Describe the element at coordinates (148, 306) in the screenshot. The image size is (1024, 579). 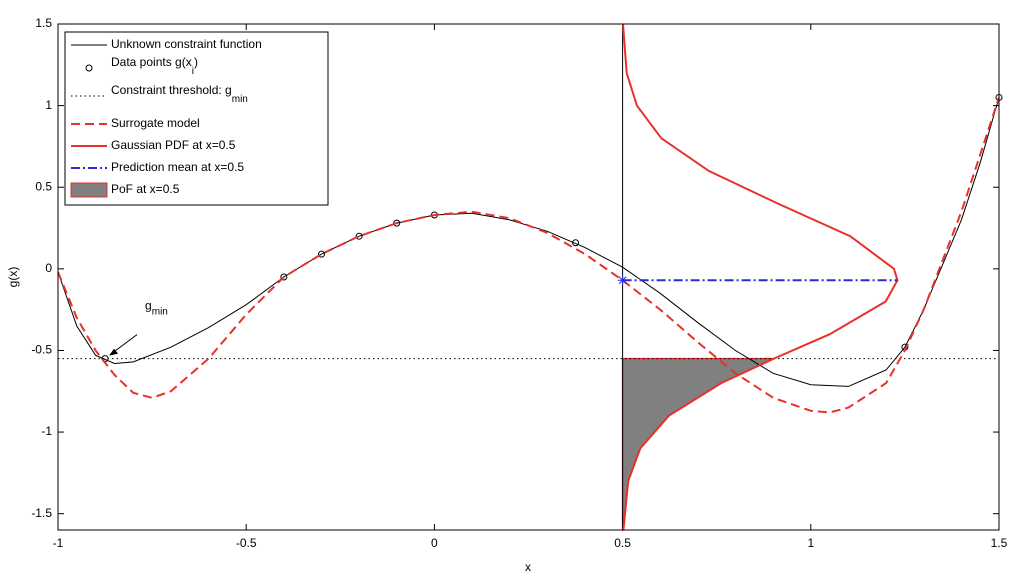
I see `annotation-text: g` at that location.